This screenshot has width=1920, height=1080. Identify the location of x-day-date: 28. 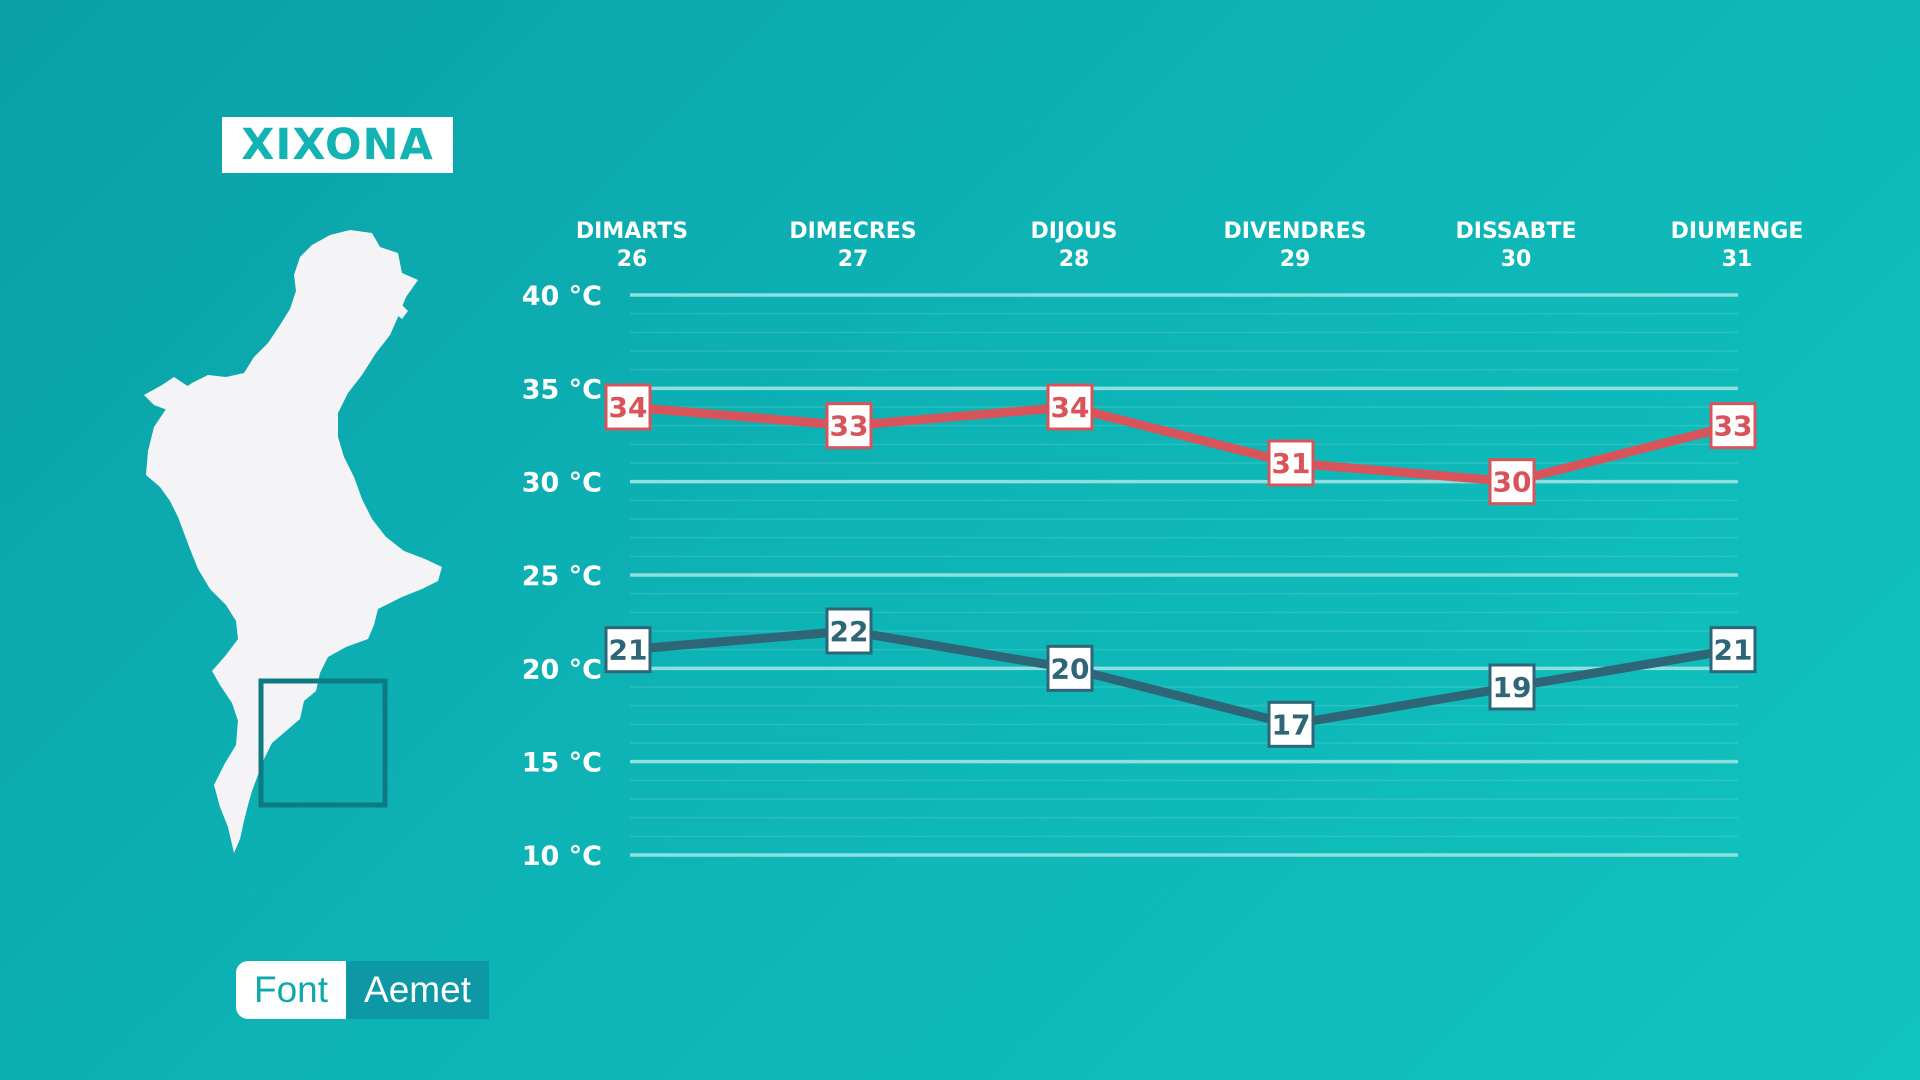
(1074, 259).